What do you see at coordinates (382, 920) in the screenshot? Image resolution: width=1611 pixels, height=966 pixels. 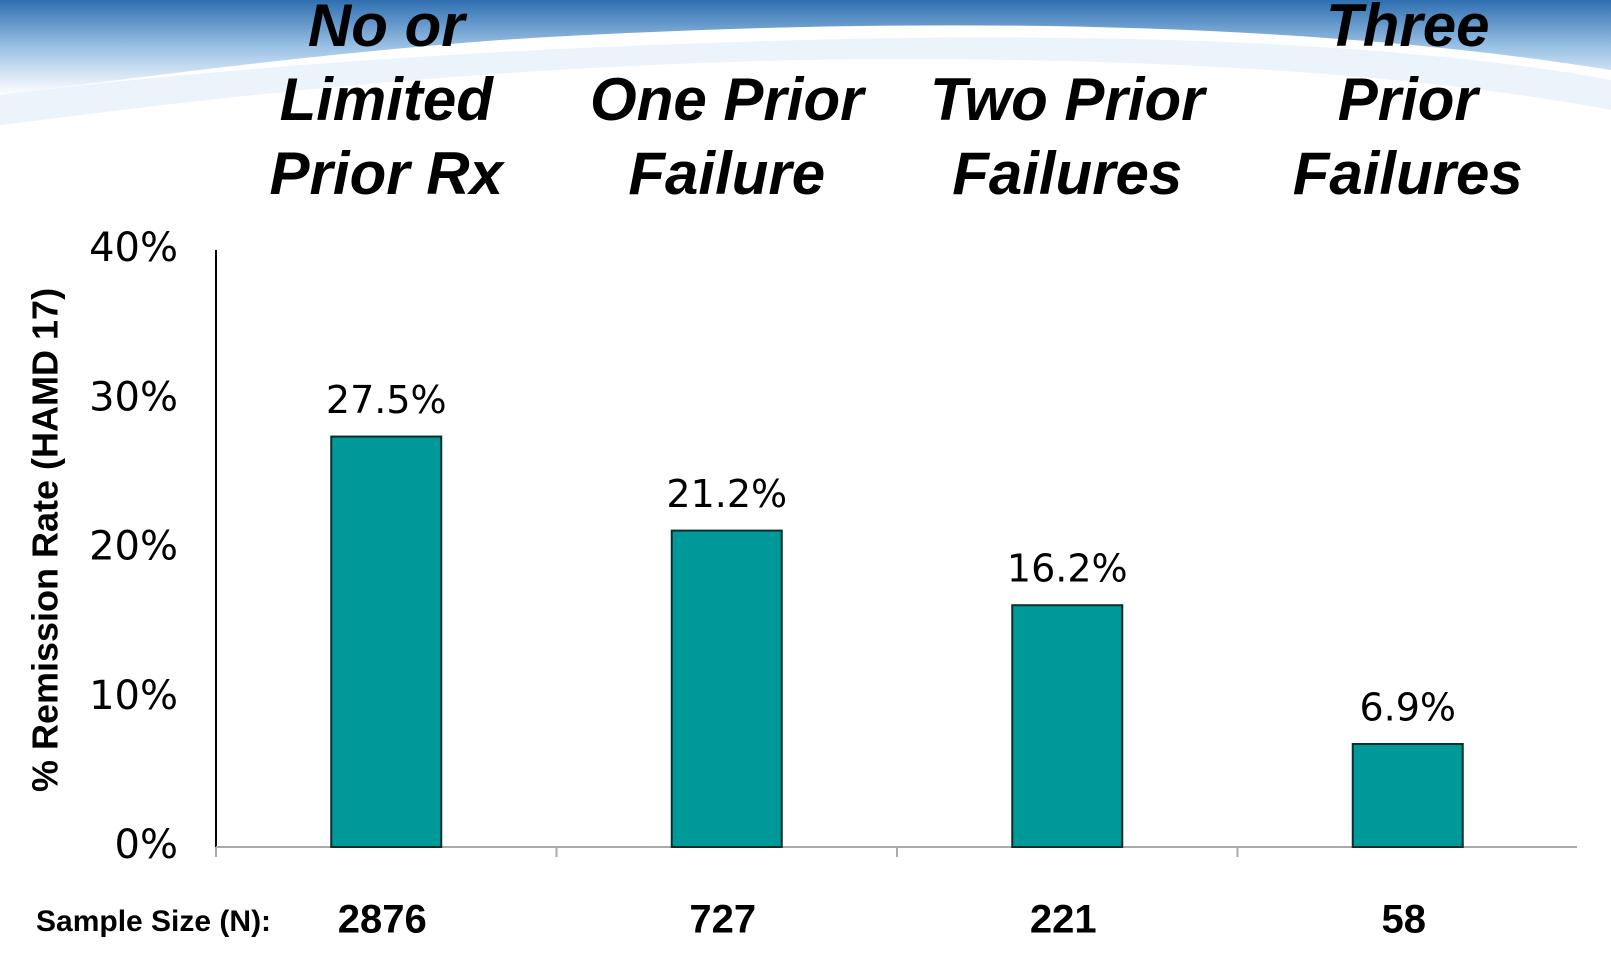 I see `sample-size-value: 2876` at bounding box center [382, 920].